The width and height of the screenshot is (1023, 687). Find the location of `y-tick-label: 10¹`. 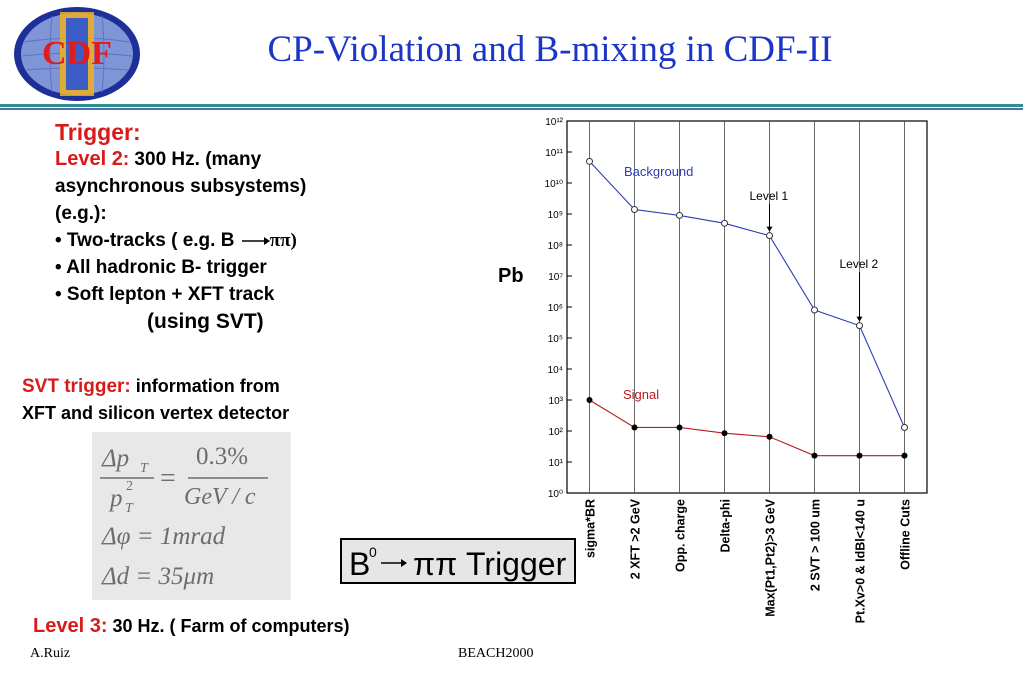

y-tick-label: 10¹ is located at coordinates (556, 463).